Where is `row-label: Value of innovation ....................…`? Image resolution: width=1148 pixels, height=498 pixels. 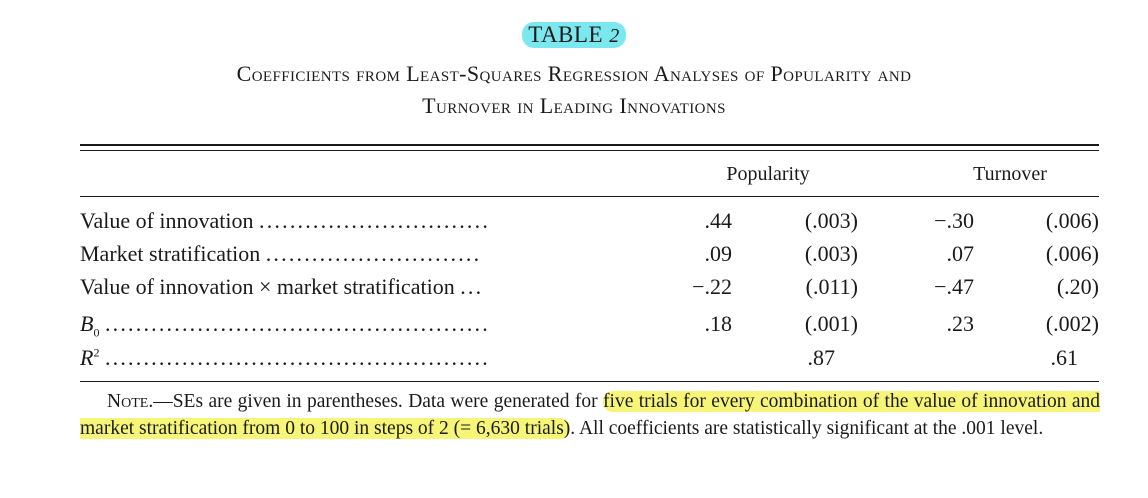
row-label: Value of innovation ....................… is located at coordinates (346, 221).